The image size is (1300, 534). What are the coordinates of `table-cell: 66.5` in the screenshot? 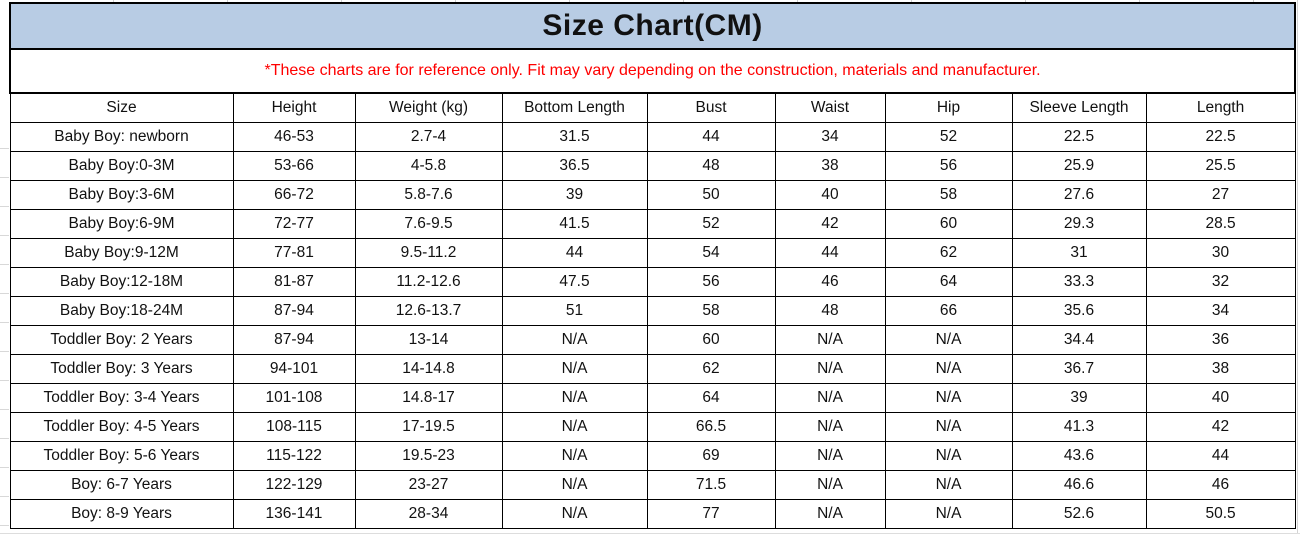 It's located at (711, 426).